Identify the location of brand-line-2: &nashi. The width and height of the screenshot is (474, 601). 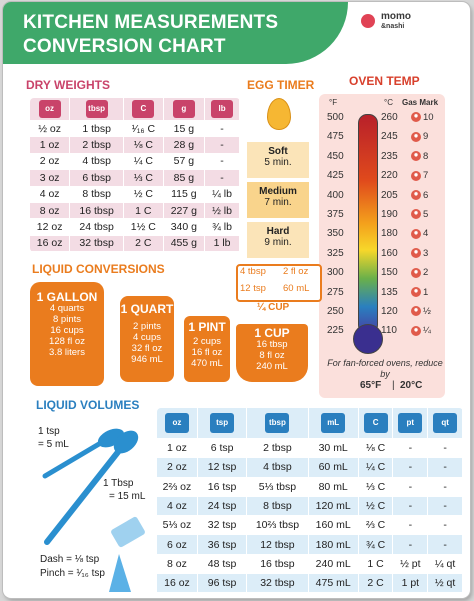
(393, 26).